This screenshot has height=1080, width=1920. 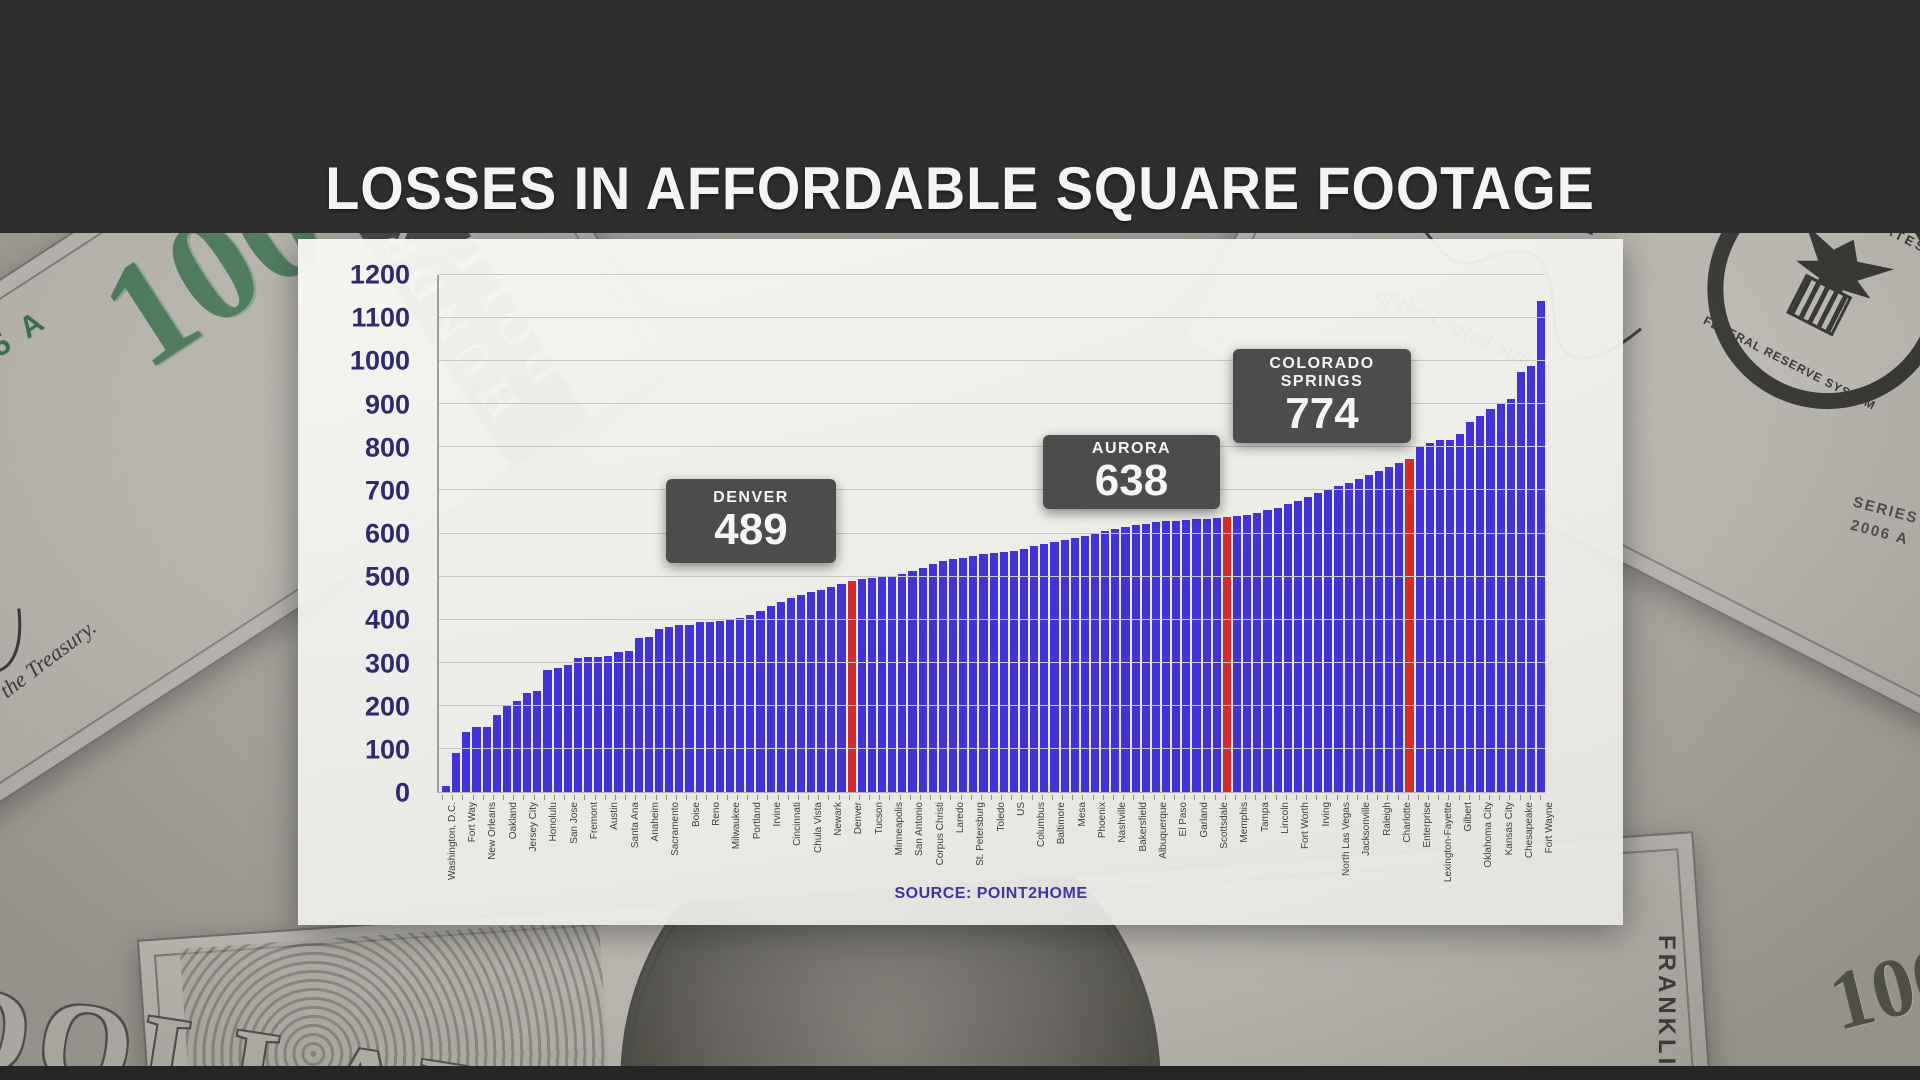 I want to click on y-axis-label: 1100, so click(x=380, y=317).